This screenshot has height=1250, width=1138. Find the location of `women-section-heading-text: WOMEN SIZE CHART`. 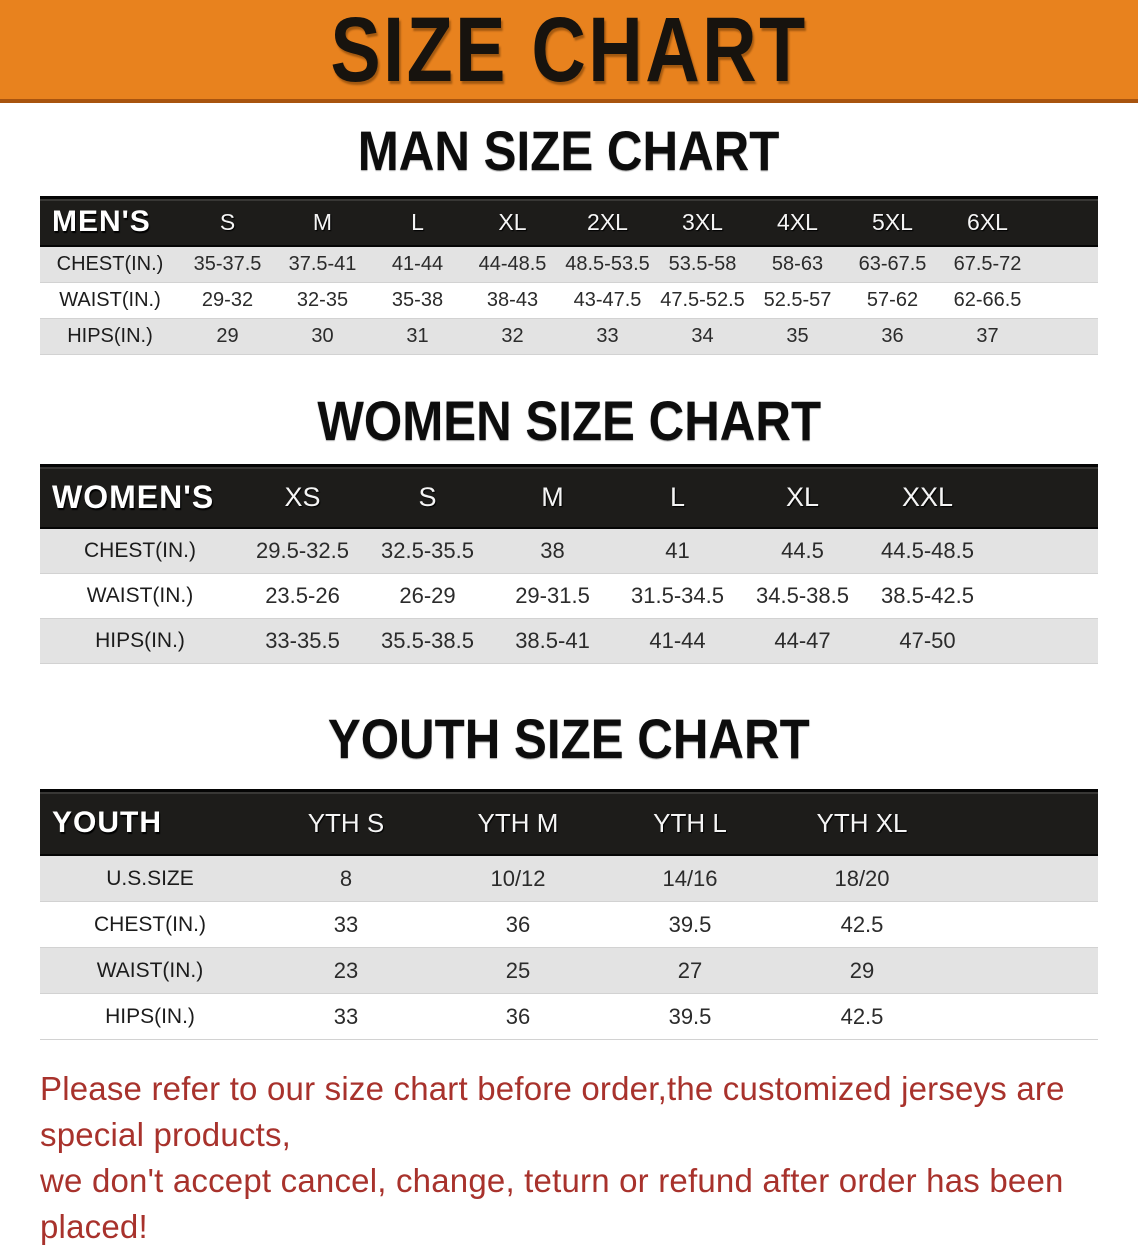

women-section-heading-text: WOMEN SIZE CHART is located at coordinates (569, 420).